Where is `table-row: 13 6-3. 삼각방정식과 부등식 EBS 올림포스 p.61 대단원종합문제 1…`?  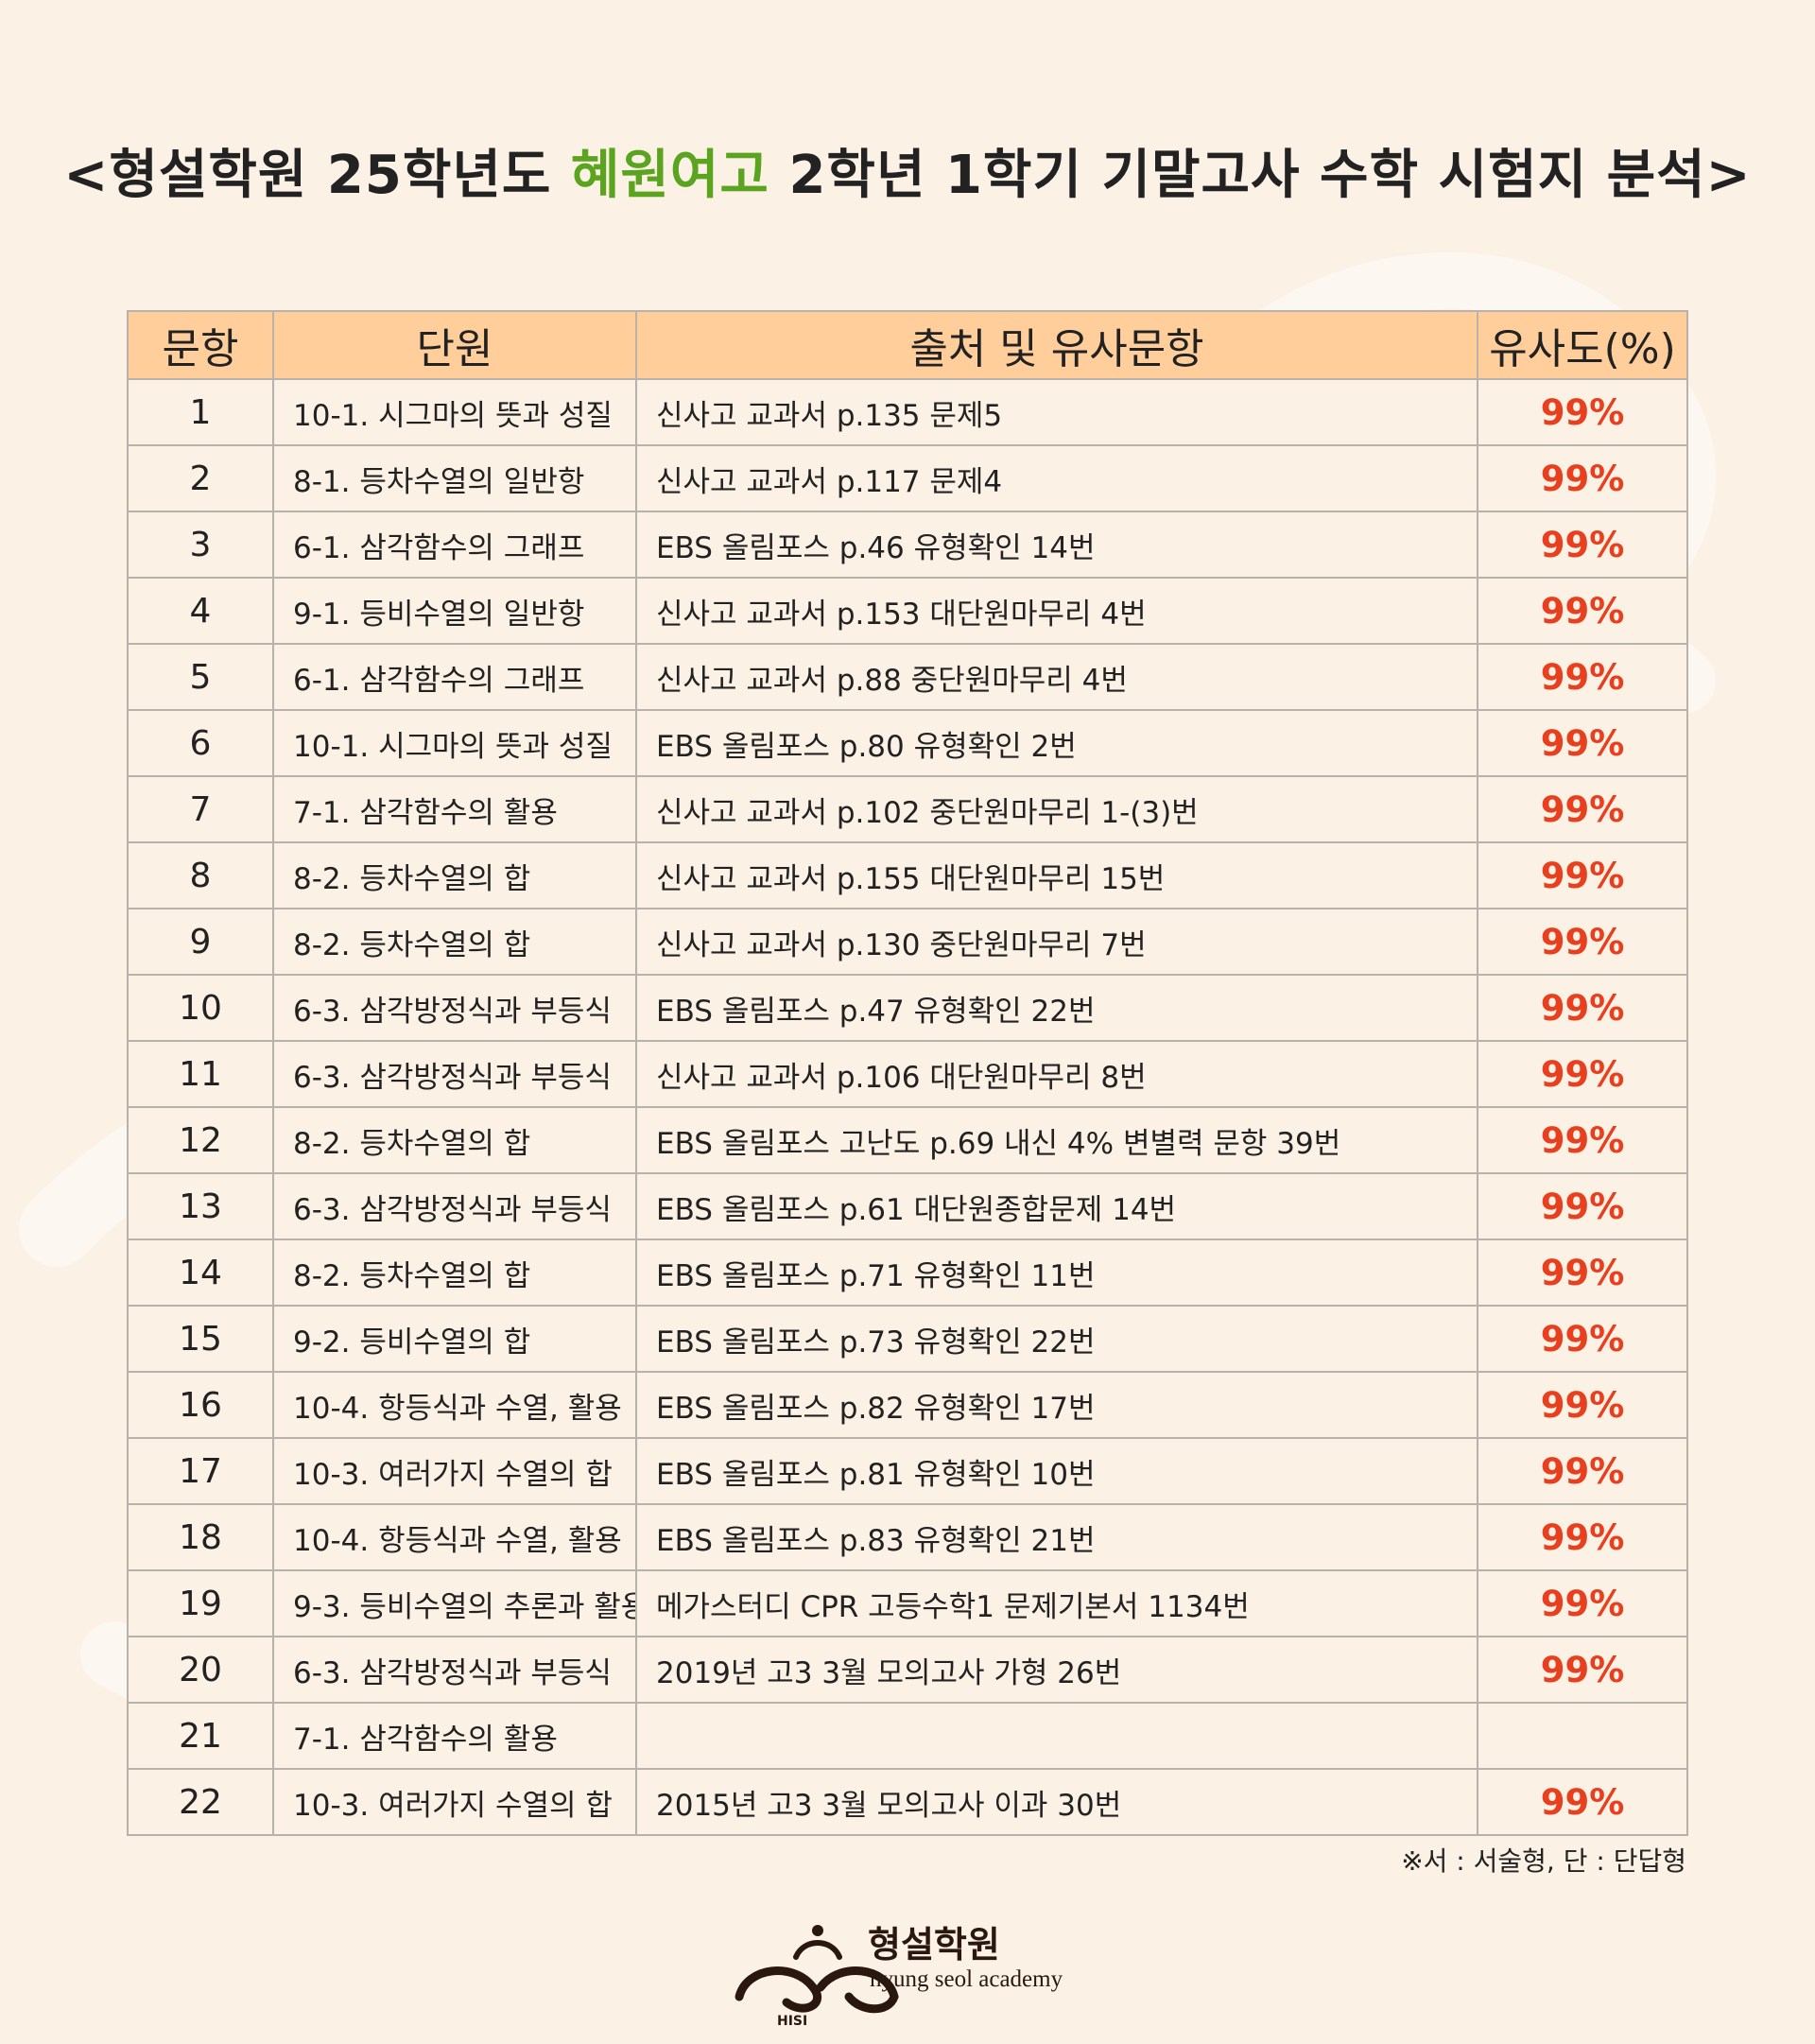
table-row: 13 6-3. 삼각방정식과 부등식 EBS 올림포스 p.61 대단원종합문제 1… is located at coordinates (907, 1206).